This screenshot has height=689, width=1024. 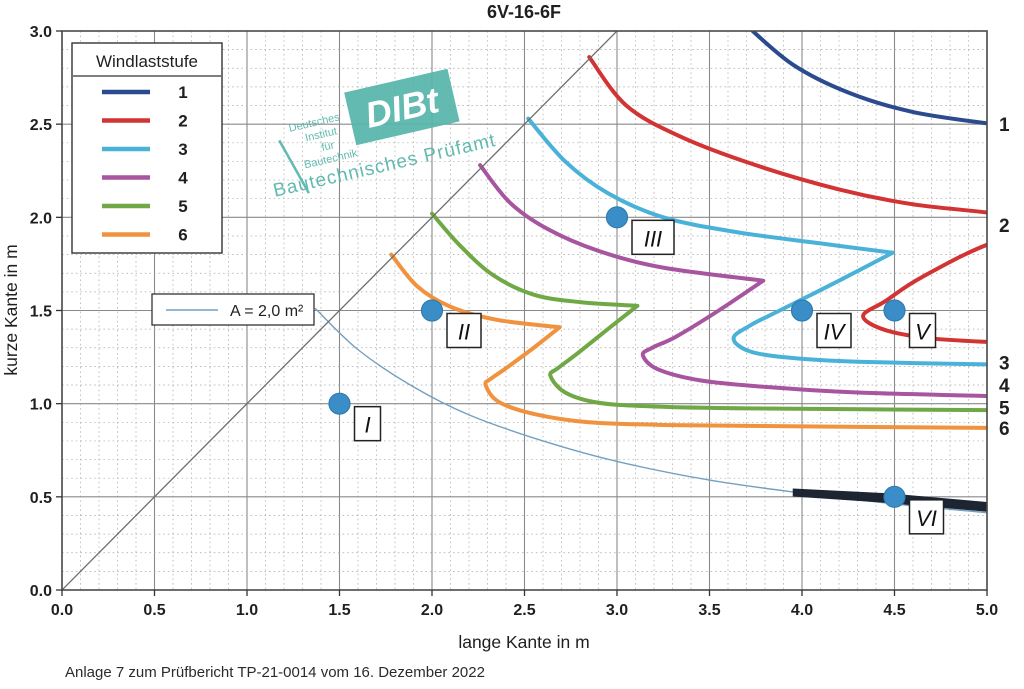 I want to click on point-label-box-III, so click(x=653, y=237).